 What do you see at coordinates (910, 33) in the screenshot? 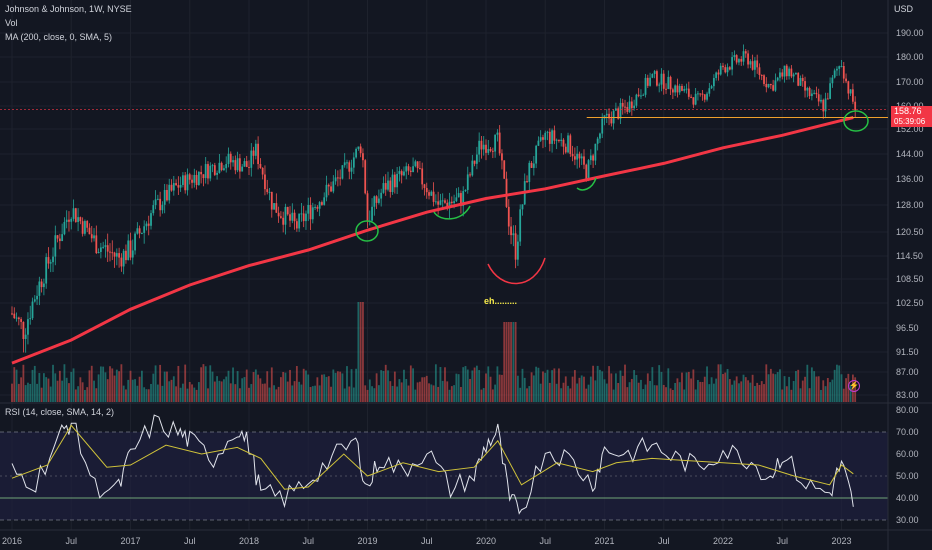
I see `price-tick-label: 190.00` at bounding box center [910, 33].